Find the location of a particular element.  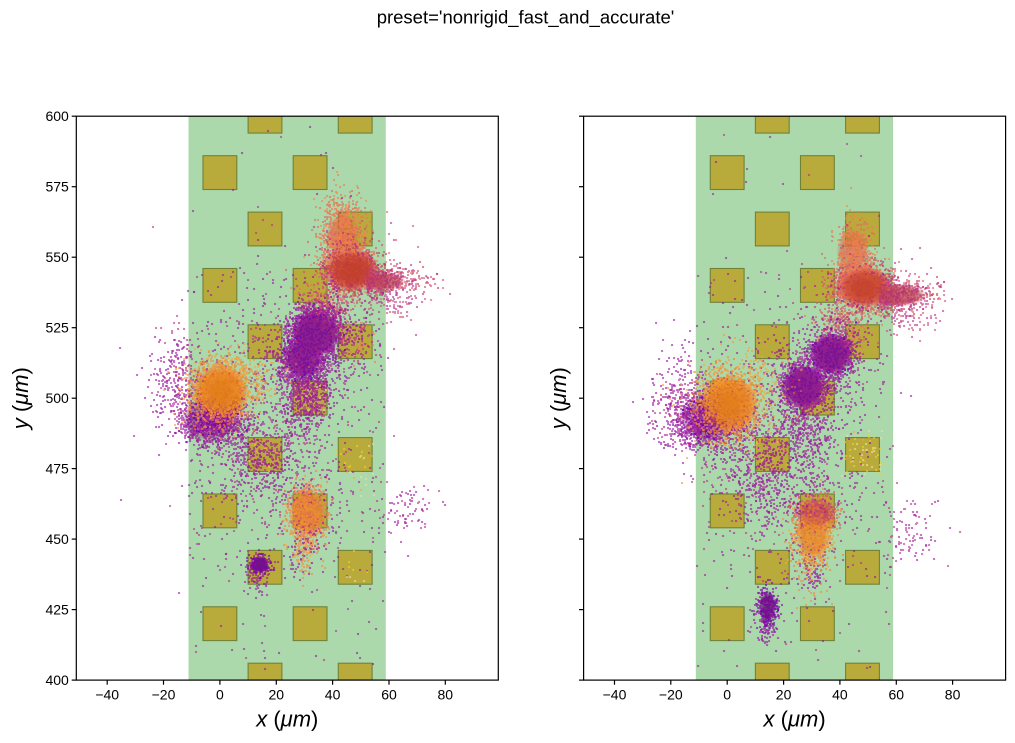

svg-text:preset='nonrigid_fast_and_accu: preset='nonrigid_fast_and_accurate' is located at coordinates (526, 18).